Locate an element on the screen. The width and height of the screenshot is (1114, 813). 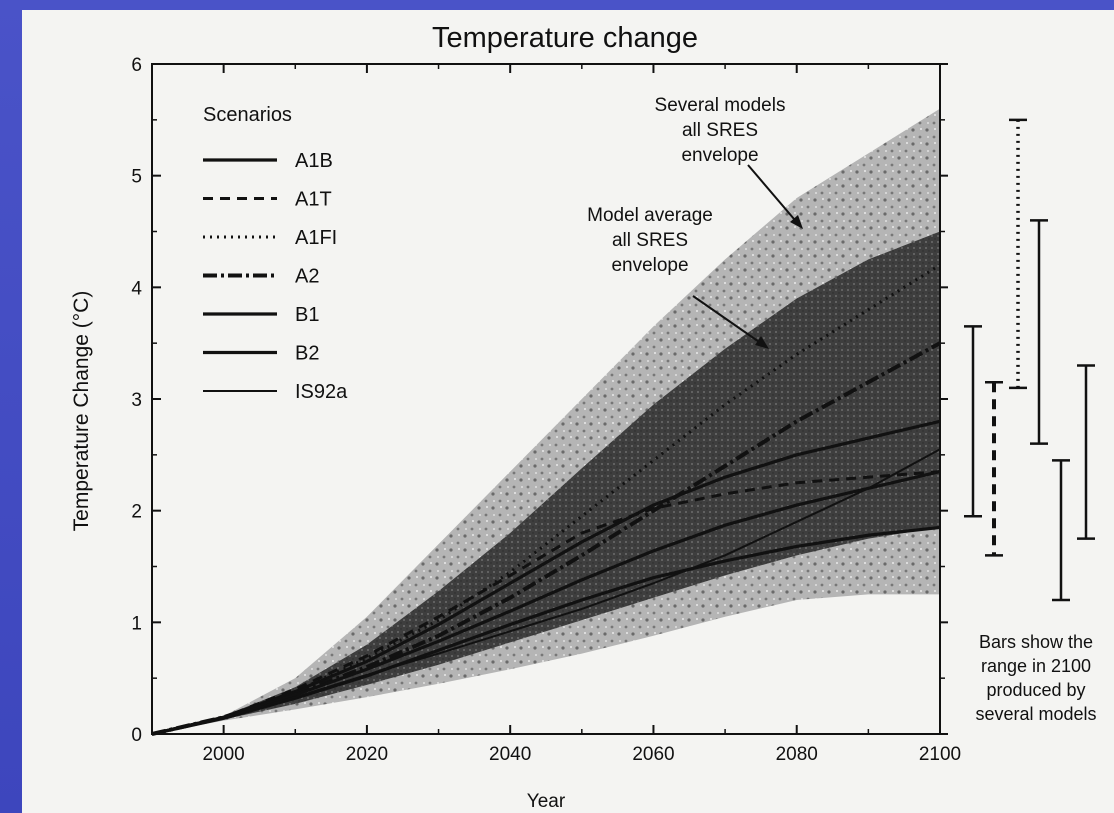
y-tick-label: 5 is located at coordinates (136, 177).